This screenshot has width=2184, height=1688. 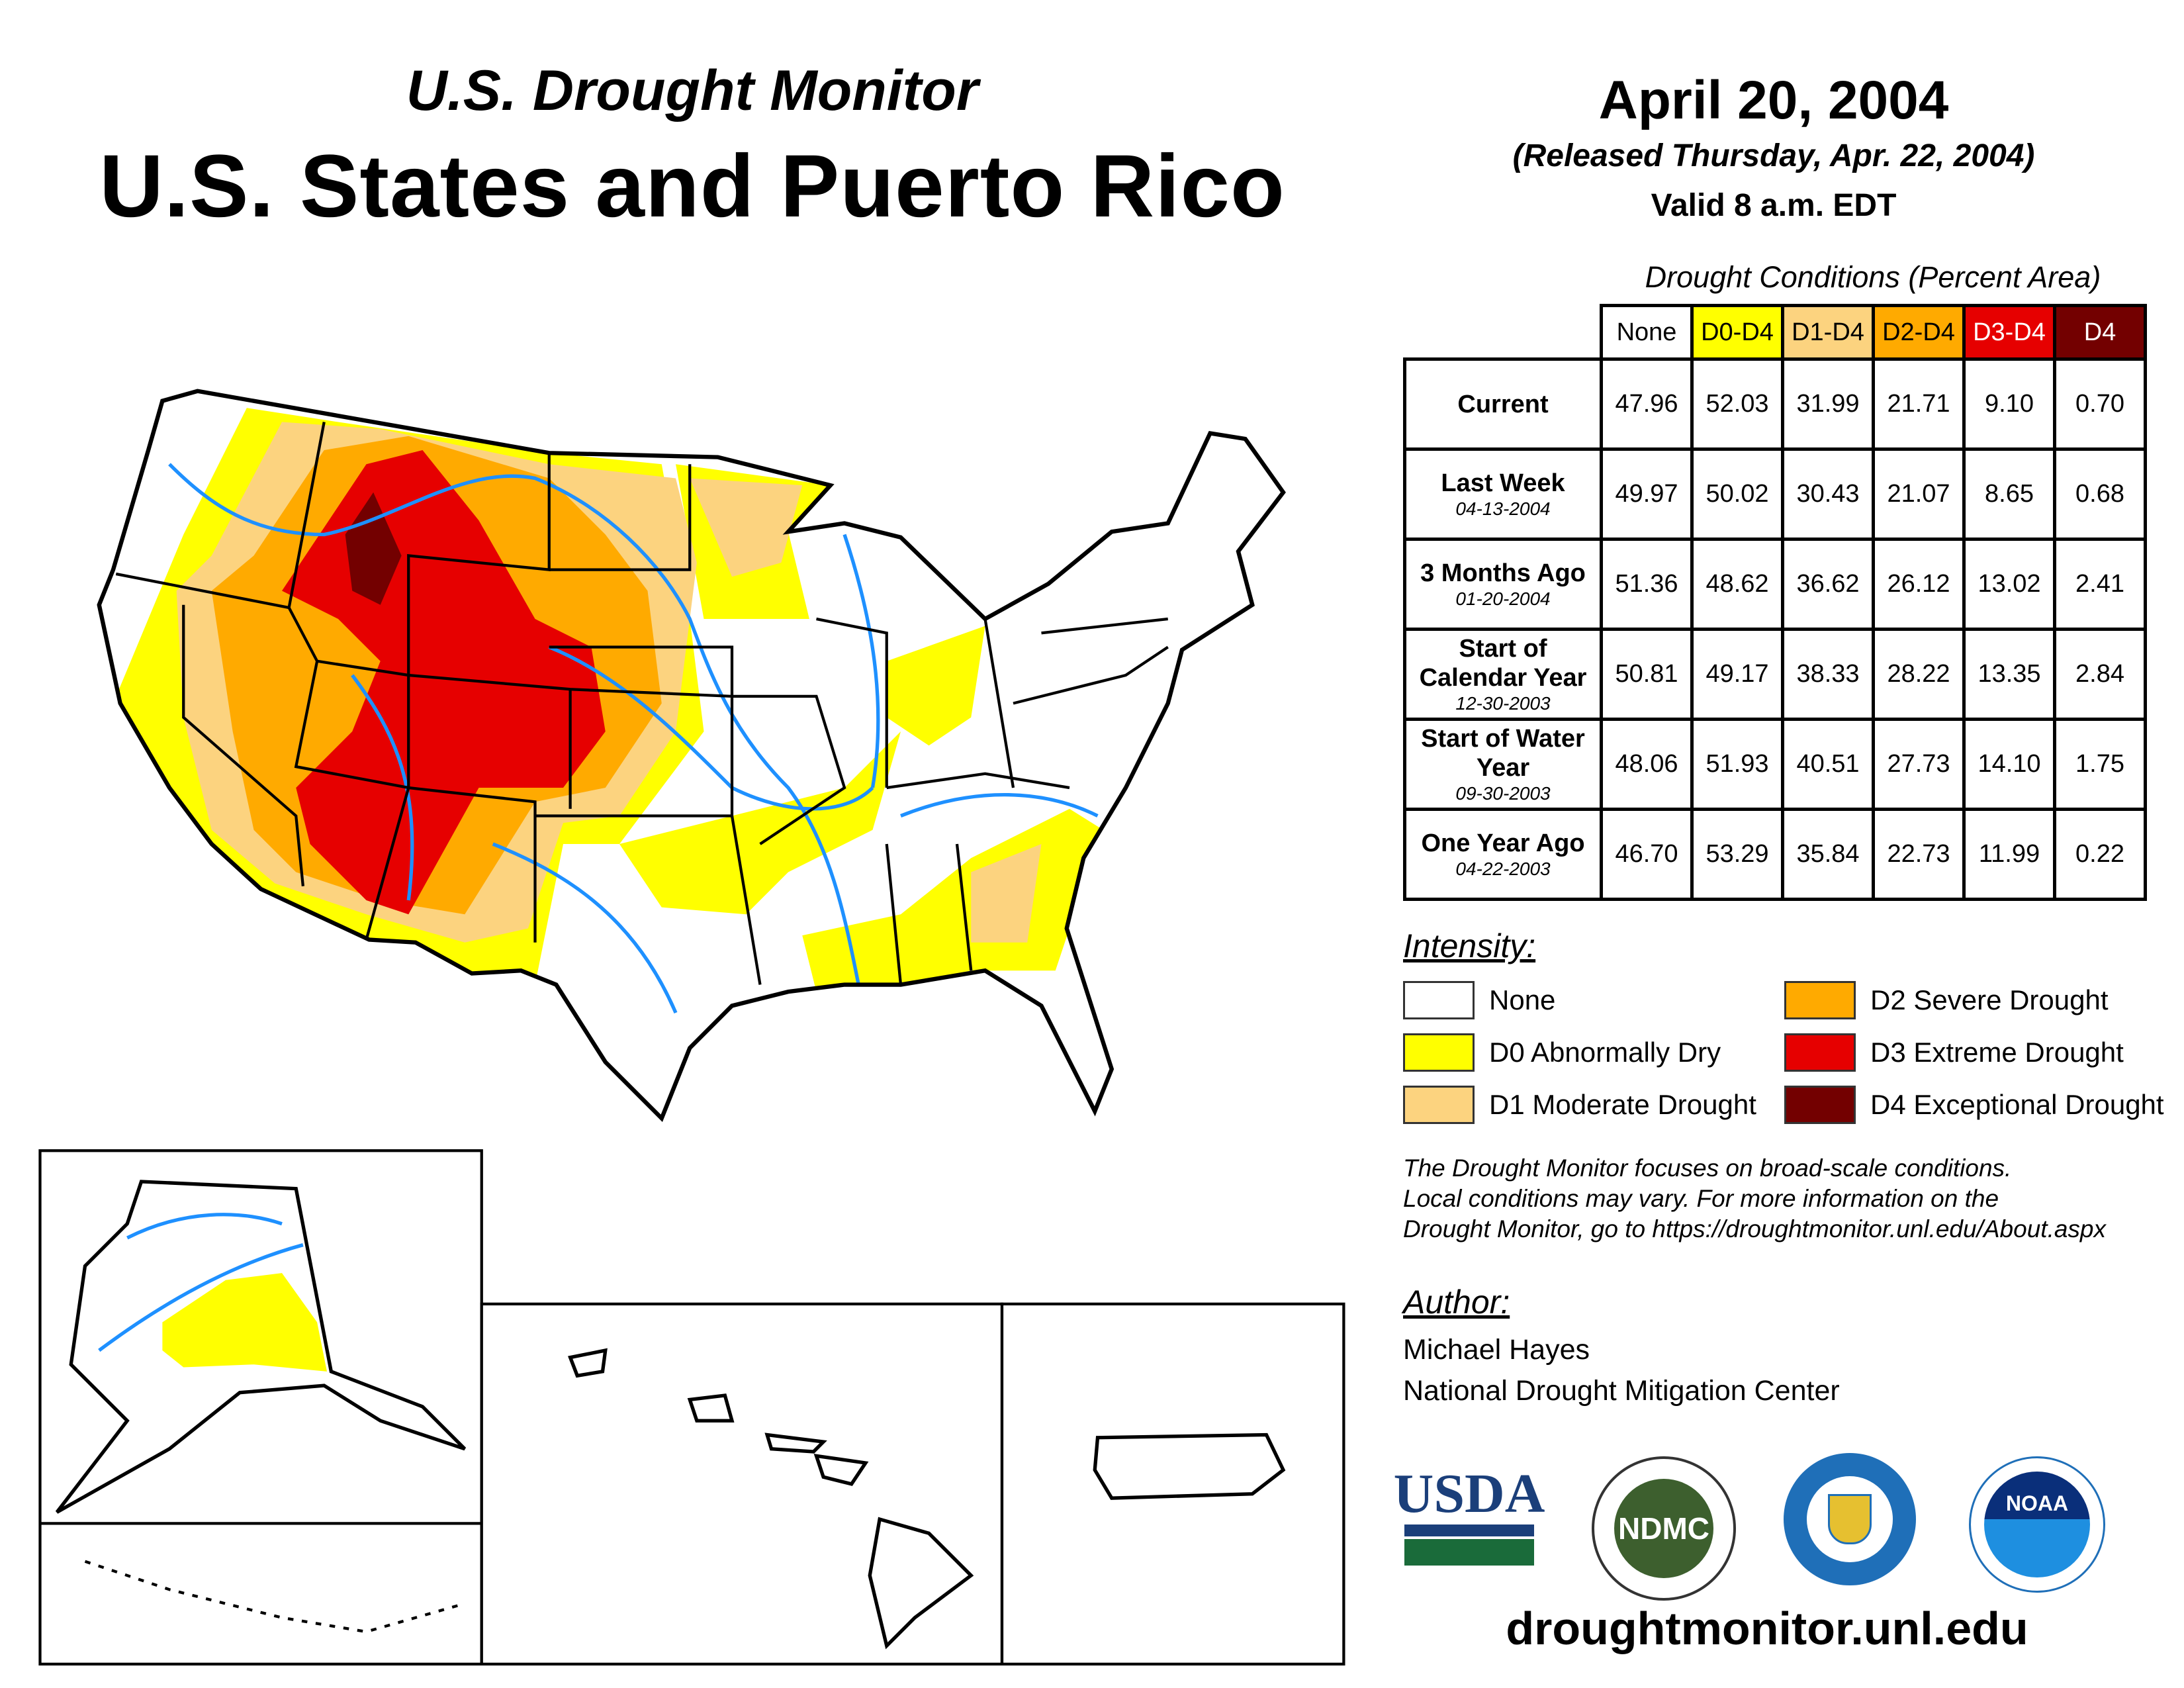 What do you see at coordinates (1622, 1104) in the screenshot?
I see `legend-label: D1 Moderate Drought` at bounding box center [1622, 1104].